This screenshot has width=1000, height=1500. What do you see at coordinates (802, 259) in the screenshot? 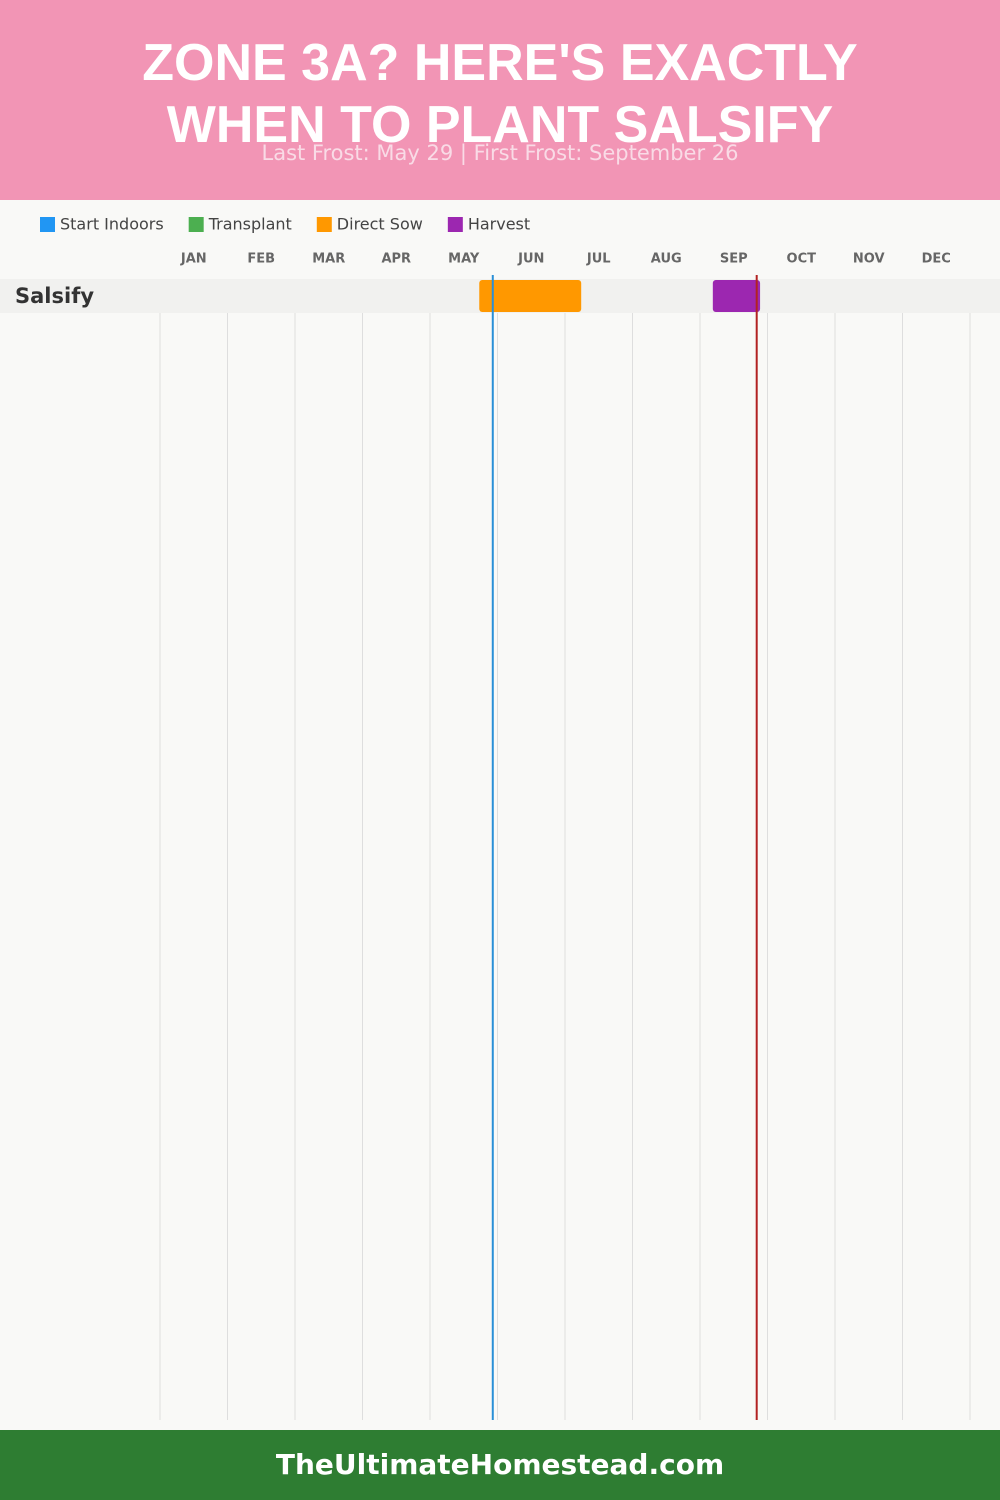
I see `x-tick-label: OCT` at bounding box center [802, 259].